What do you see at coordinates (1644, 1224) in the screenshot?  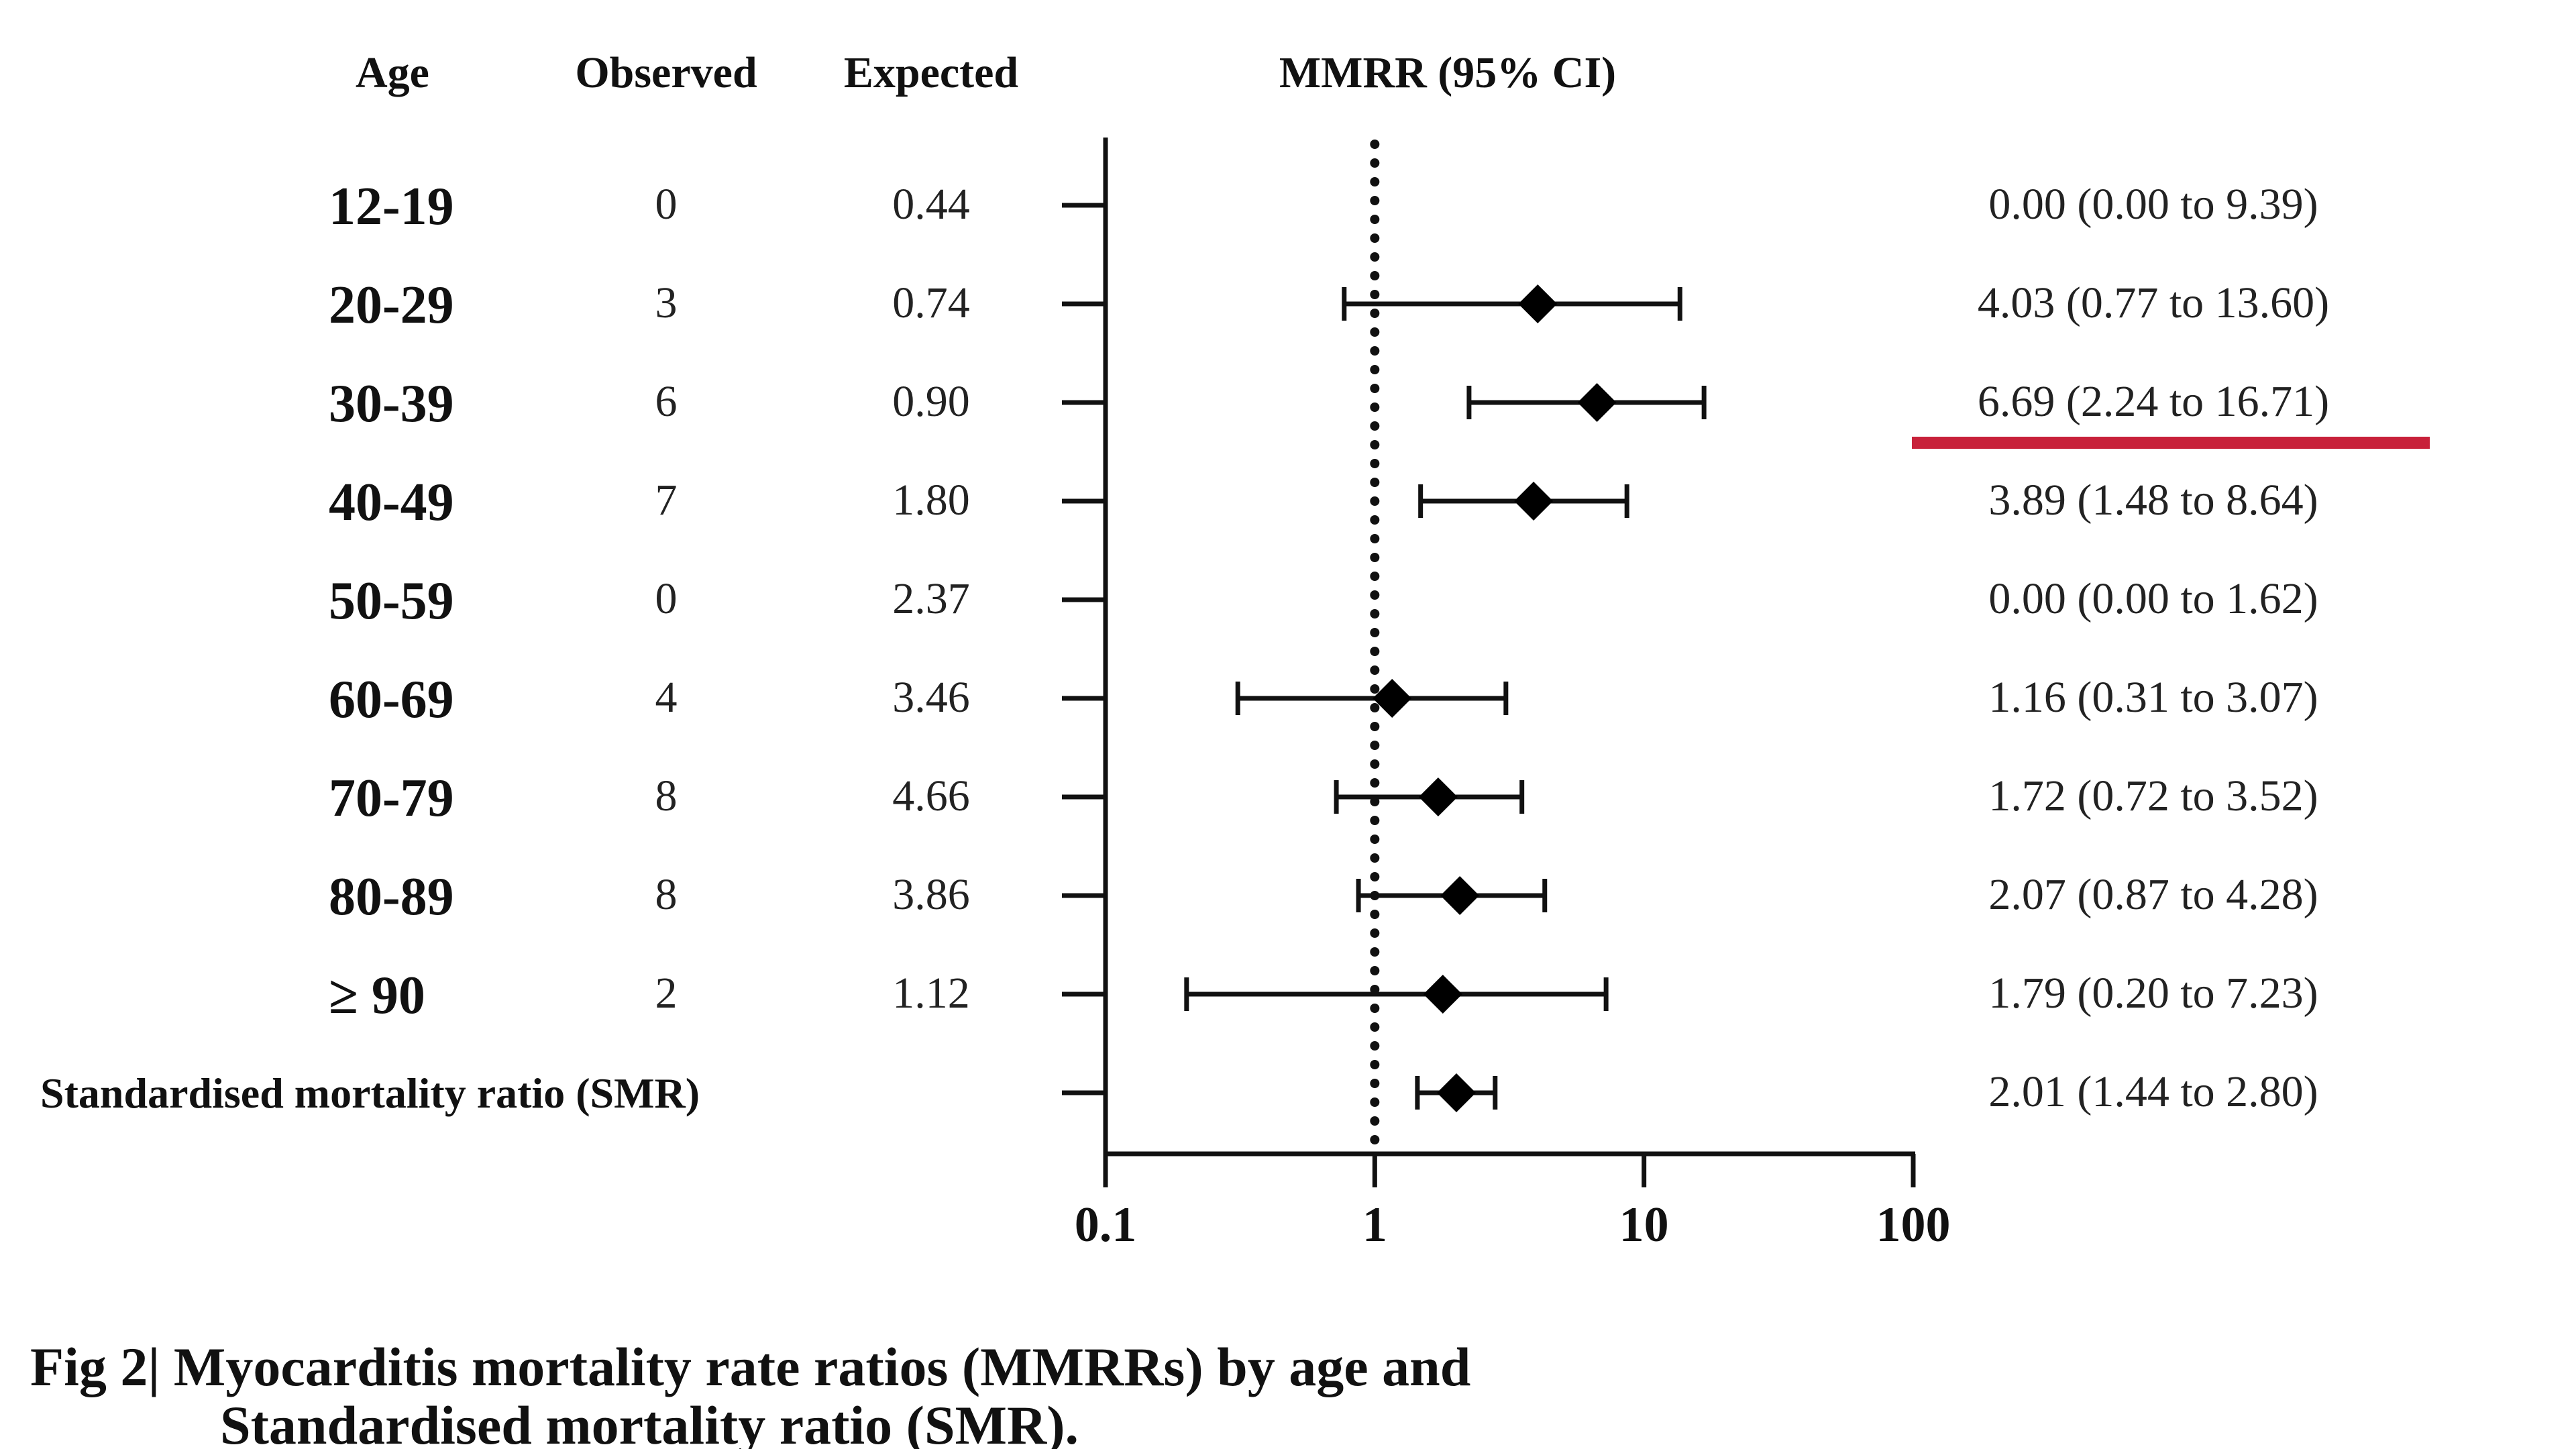 I see `x-tick-label: 10` at bounding box center [1644, 1224].